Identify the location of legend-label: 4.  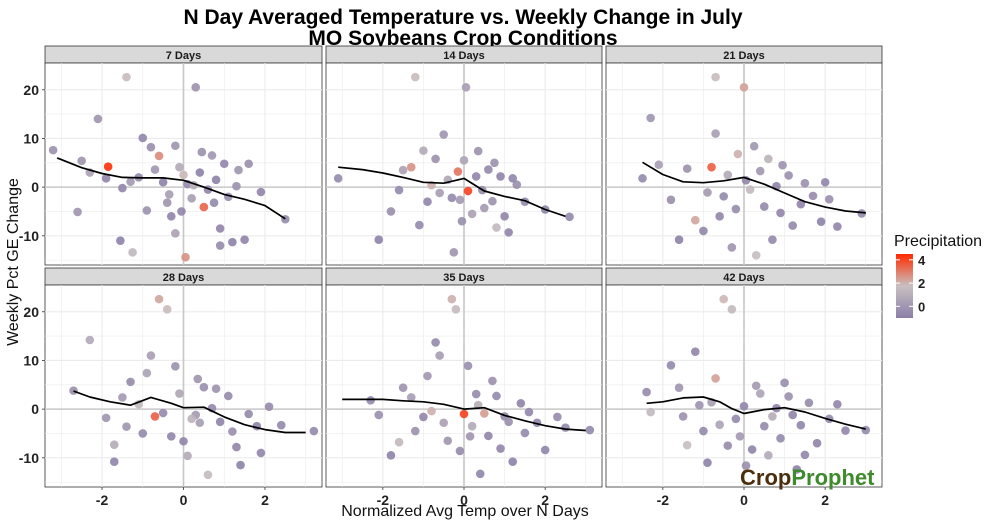
(922, 260).